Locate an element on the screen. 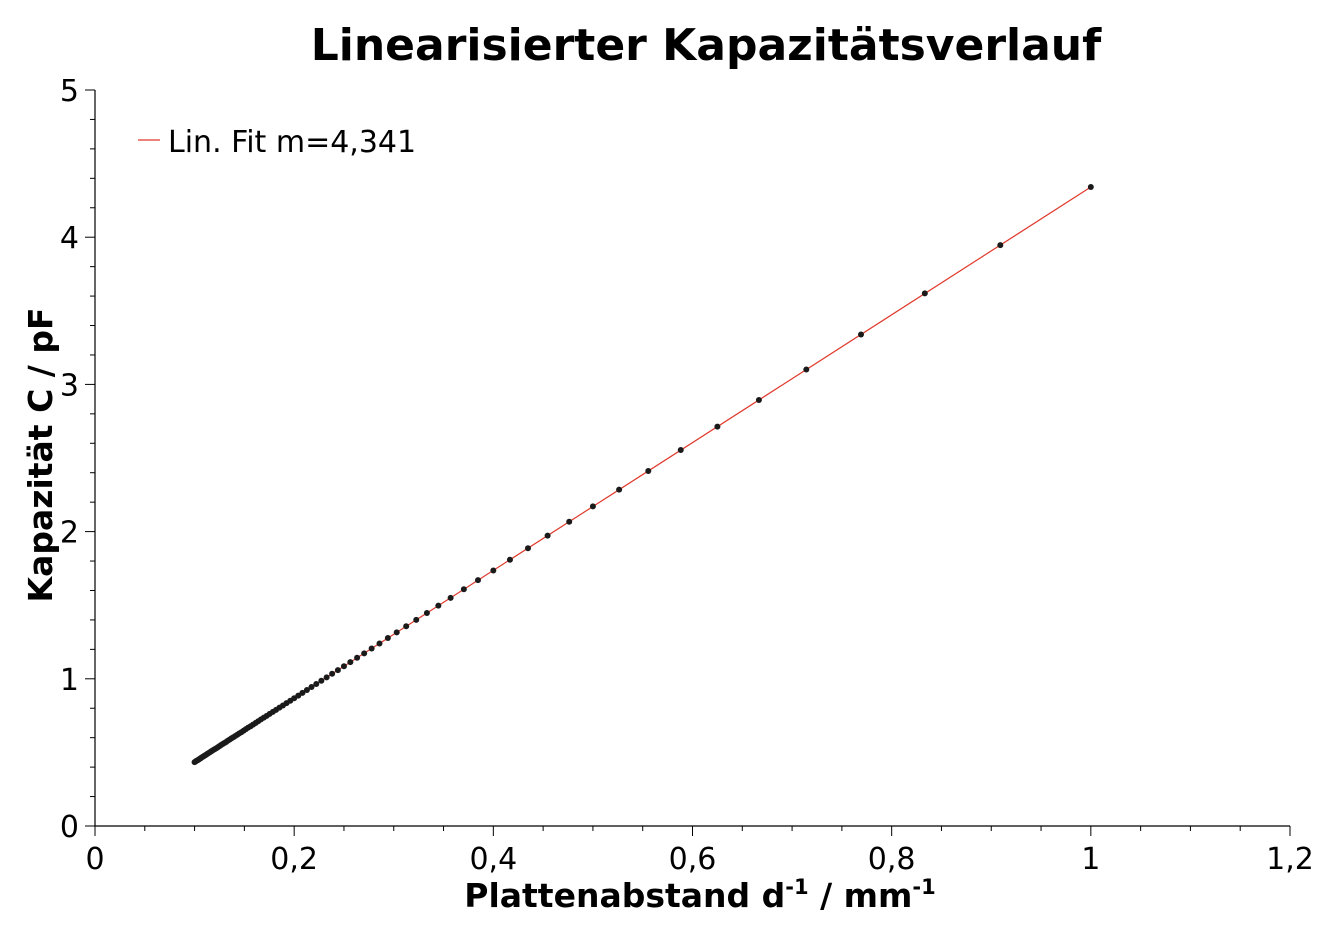  y-tick-label: 5 is located at coordinates (69, 91).